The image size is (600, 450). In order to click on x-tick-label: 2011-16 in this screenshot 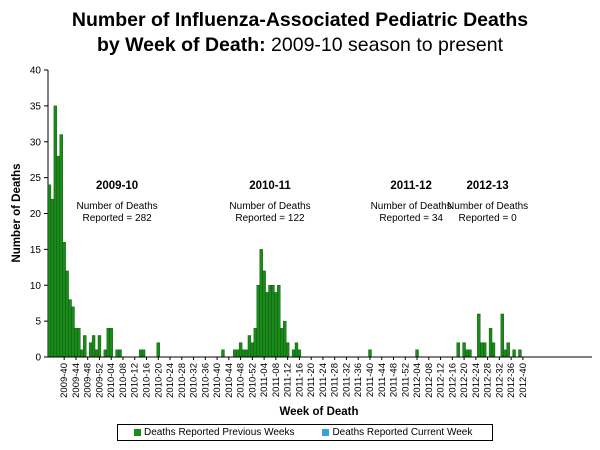, I will do `click(299, 380)`.